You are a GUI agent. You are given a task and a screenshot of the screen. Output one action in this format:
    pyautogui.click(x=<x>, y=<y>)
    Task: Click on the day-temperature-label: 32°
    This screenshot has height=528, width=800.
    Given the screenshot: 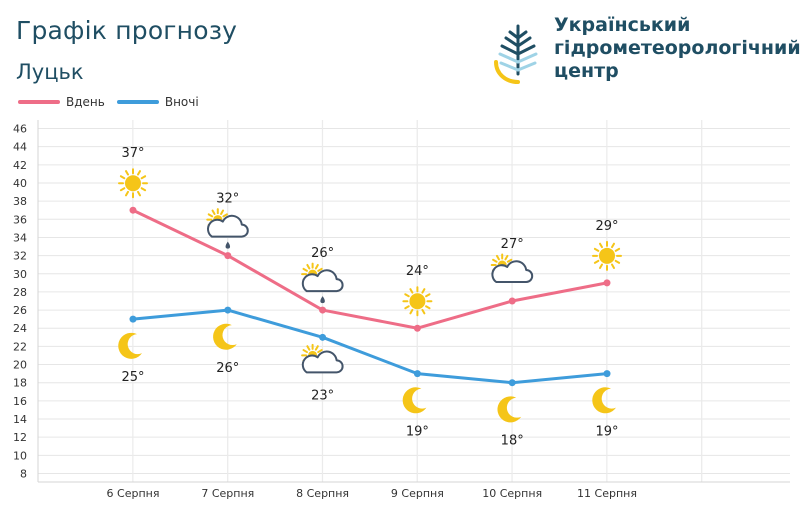 What is the action you would take?
    pyautogui.click(x=227, y=199)
    